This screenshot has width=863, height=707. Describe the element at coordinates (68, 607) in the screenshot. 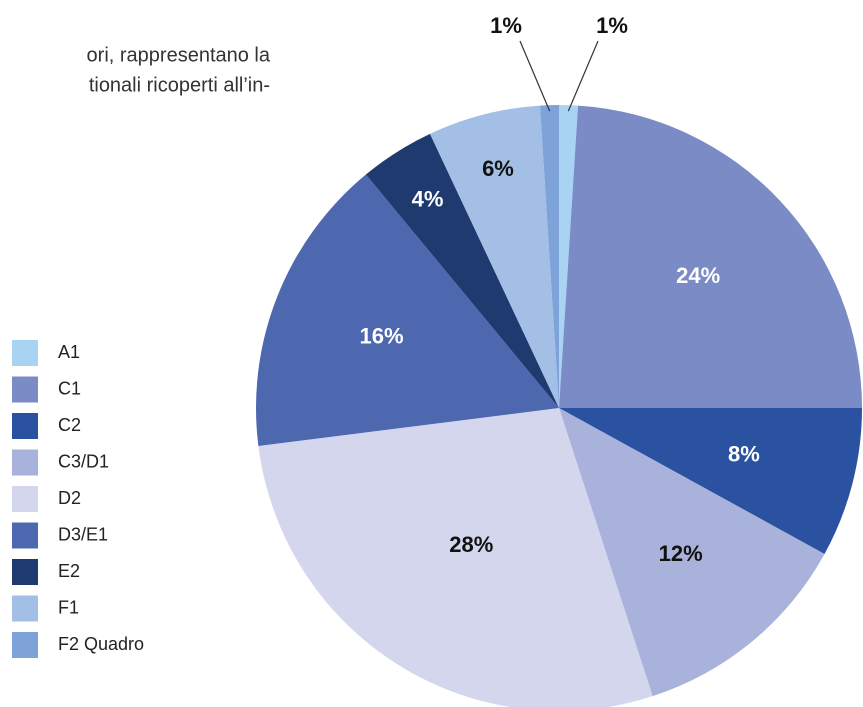

I see `legend-label: F1` at that location.